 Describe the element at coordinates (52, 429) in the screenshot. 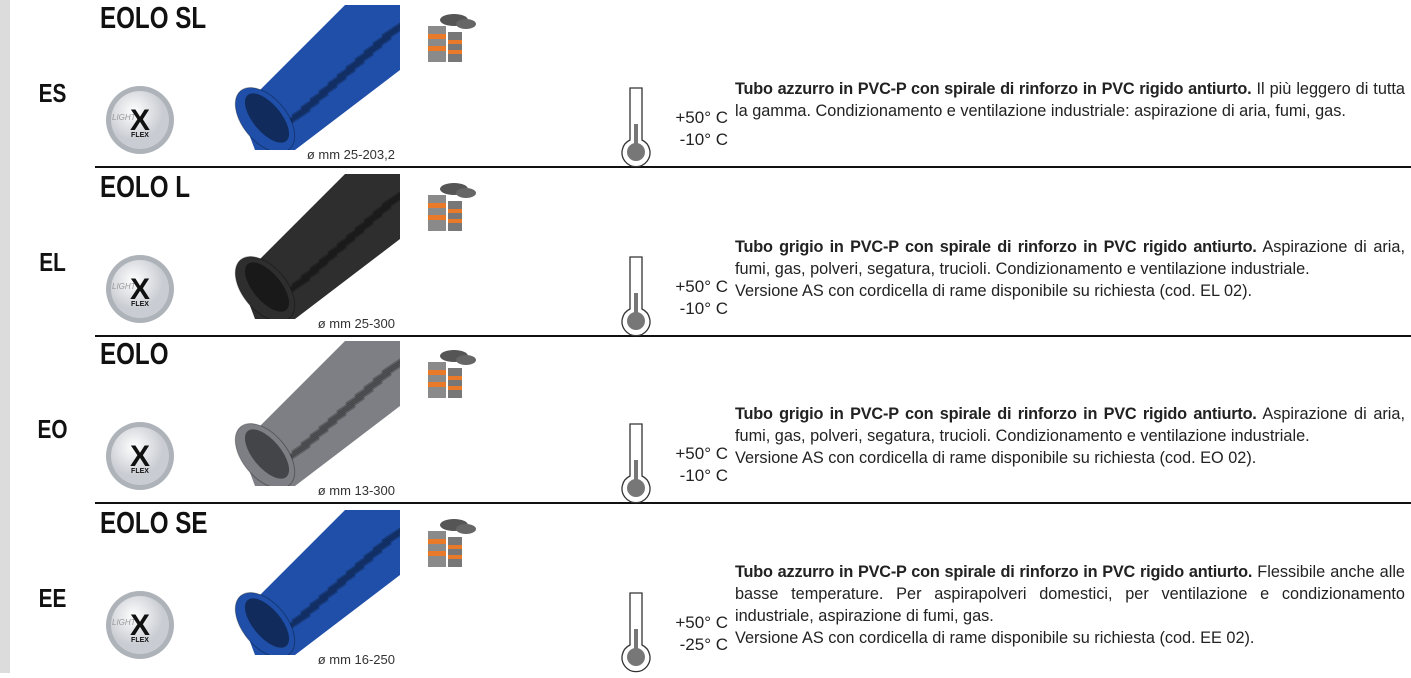

I see `product-code: EO` at that location.